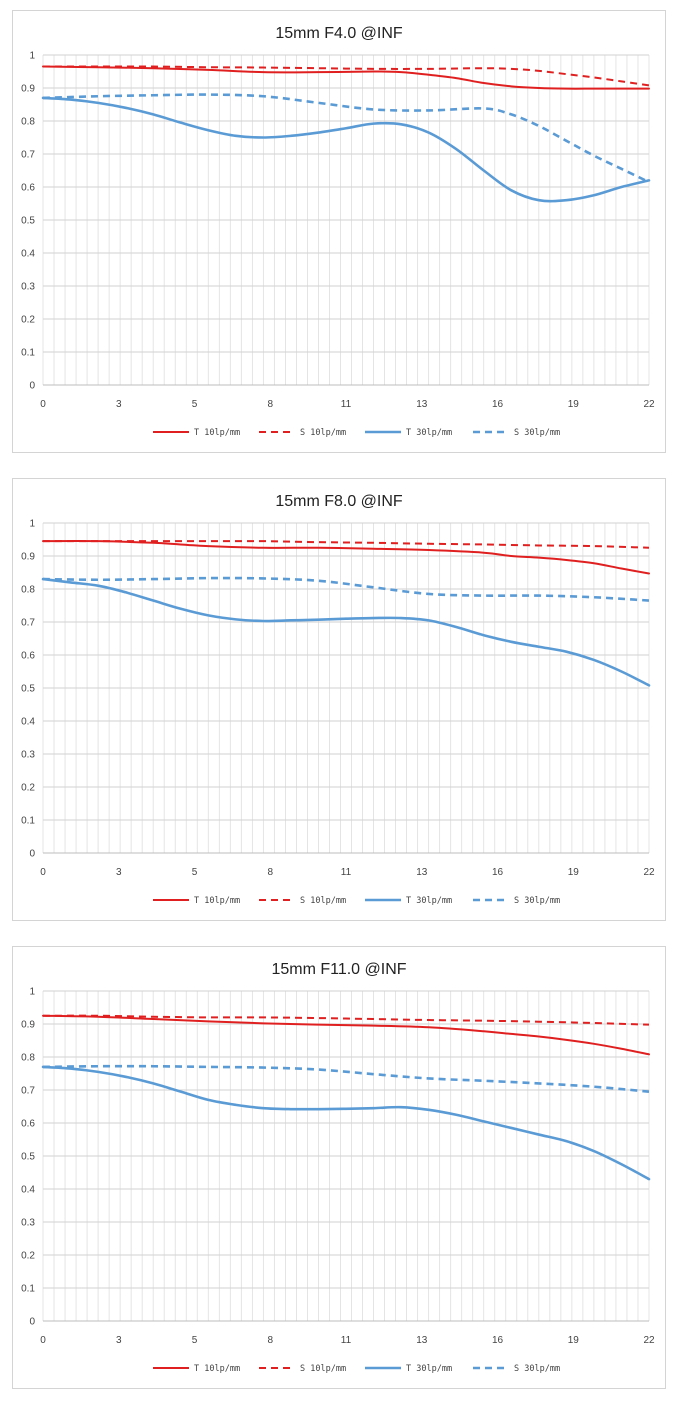  I want to click on chart-title: 15mm F11.0 @INF, so click(338, 969).